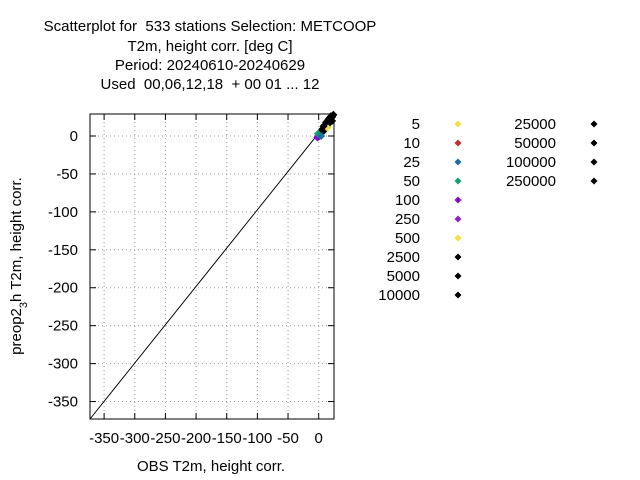 The image size is (640, 480). Describe the element at coordinates (210, 46) in the screenshot. I see `chart-title-line-2: T2m, height corr. [deg C]` at that location.